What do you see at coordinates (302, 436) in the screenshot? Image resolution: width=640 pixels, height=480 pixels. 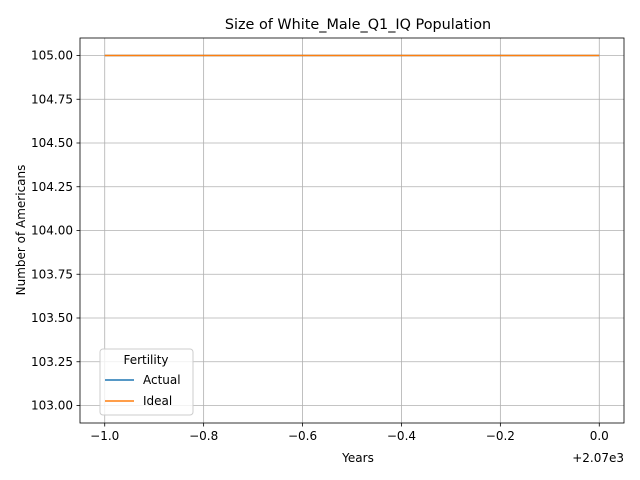 I see `x-tick-label: −0.6` at bounding box center [302, 436].